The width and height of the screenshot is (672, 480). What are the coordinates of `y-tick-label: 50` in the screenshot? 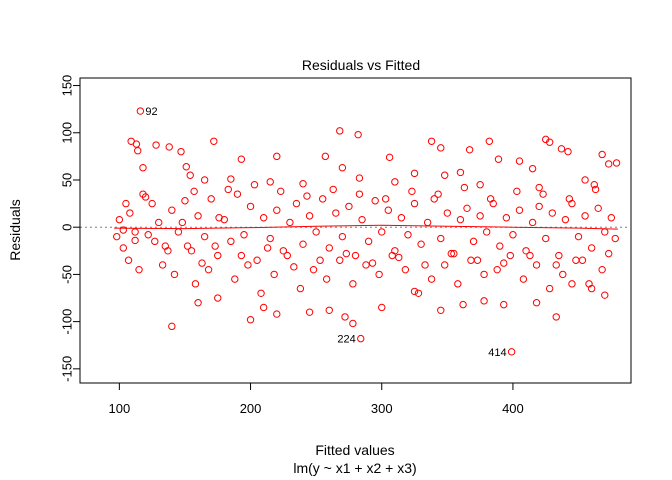 It's located at (66, 180).